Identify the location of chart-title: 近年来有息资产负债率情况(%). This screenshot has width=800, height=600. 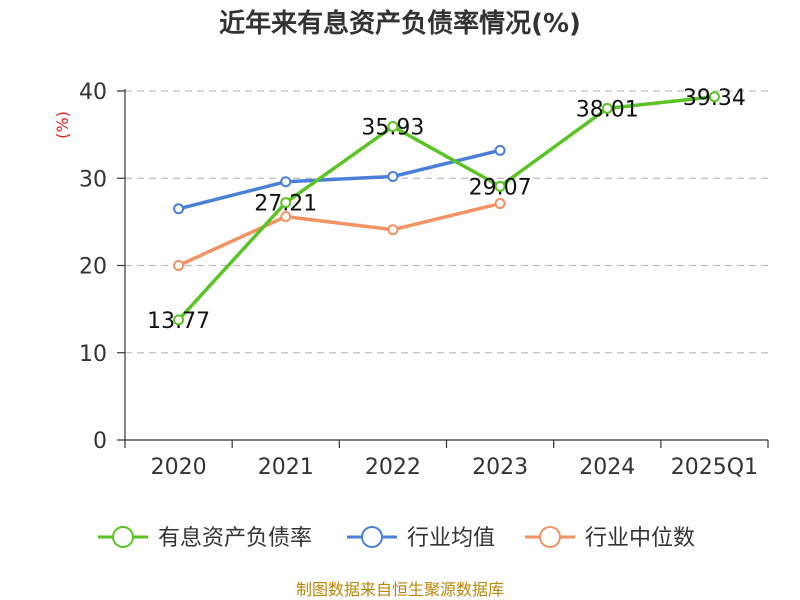
(400, 23).